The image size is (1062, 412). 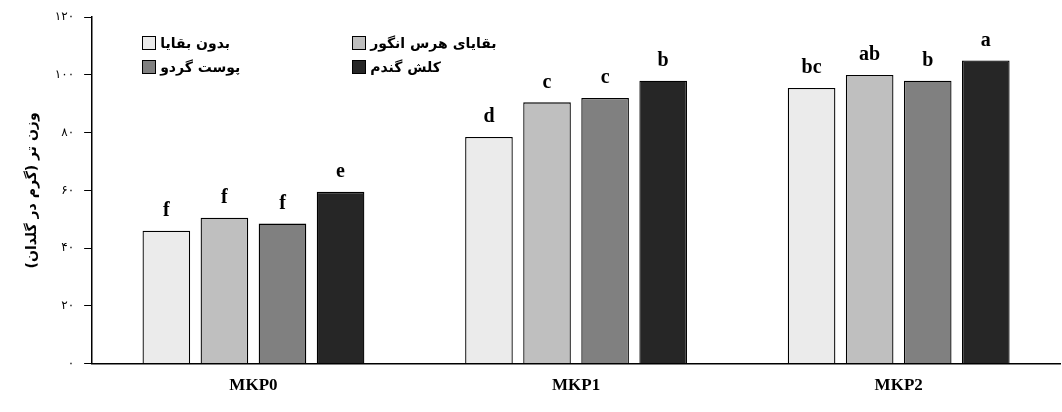 What do you see at coordinates (68, 189) in the screenshot?
I see `y-tick-label: ۶۰` at bounding box center [68, 189].